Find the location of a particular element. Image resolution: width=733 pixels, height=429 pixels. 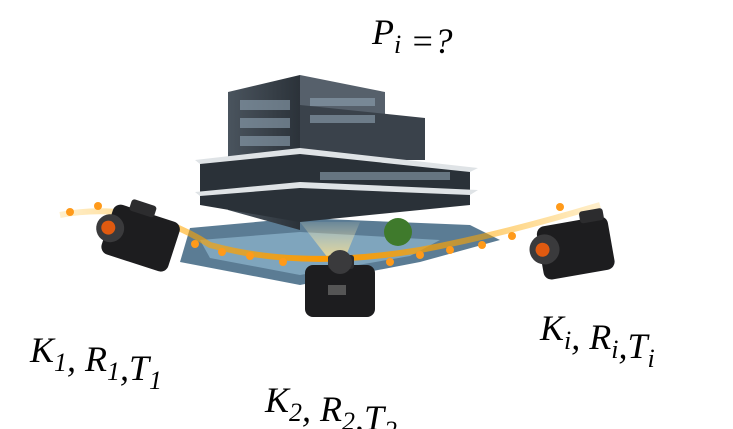

water is located at coordinates (320, 253).